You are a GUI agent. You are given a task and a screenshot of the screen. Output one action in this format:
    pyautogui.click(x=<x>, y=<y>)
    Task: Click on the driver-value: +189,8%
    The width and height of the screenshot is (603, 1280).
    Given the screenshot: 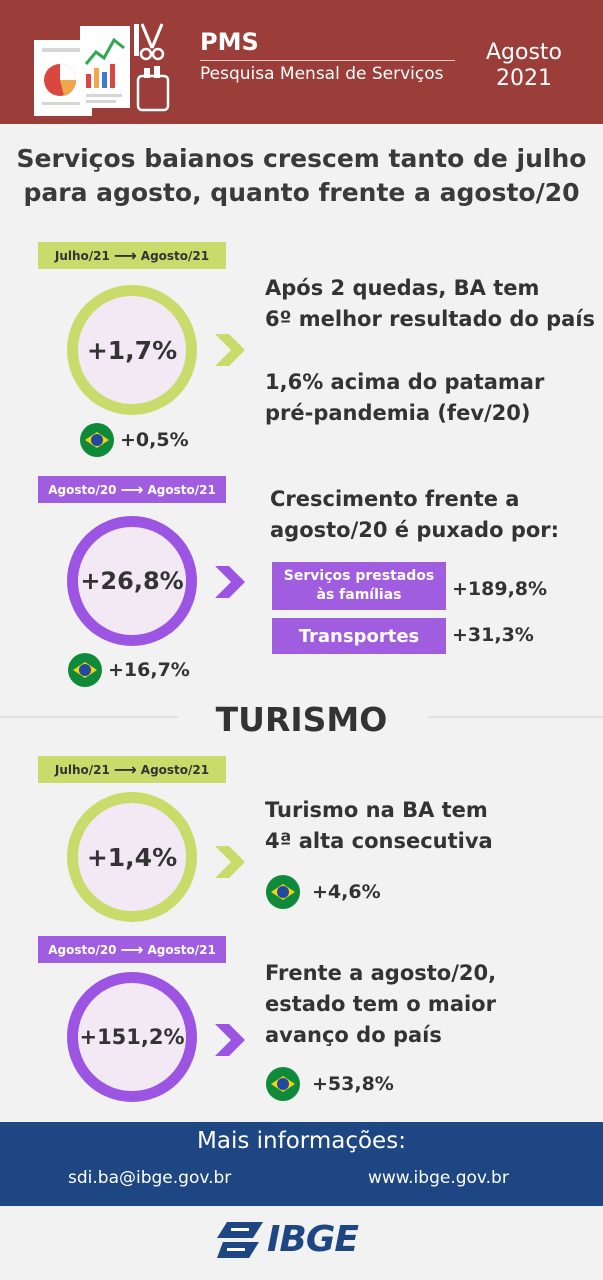 What is the action you would take?
    pyautogui.click(x=500, y=589)
    